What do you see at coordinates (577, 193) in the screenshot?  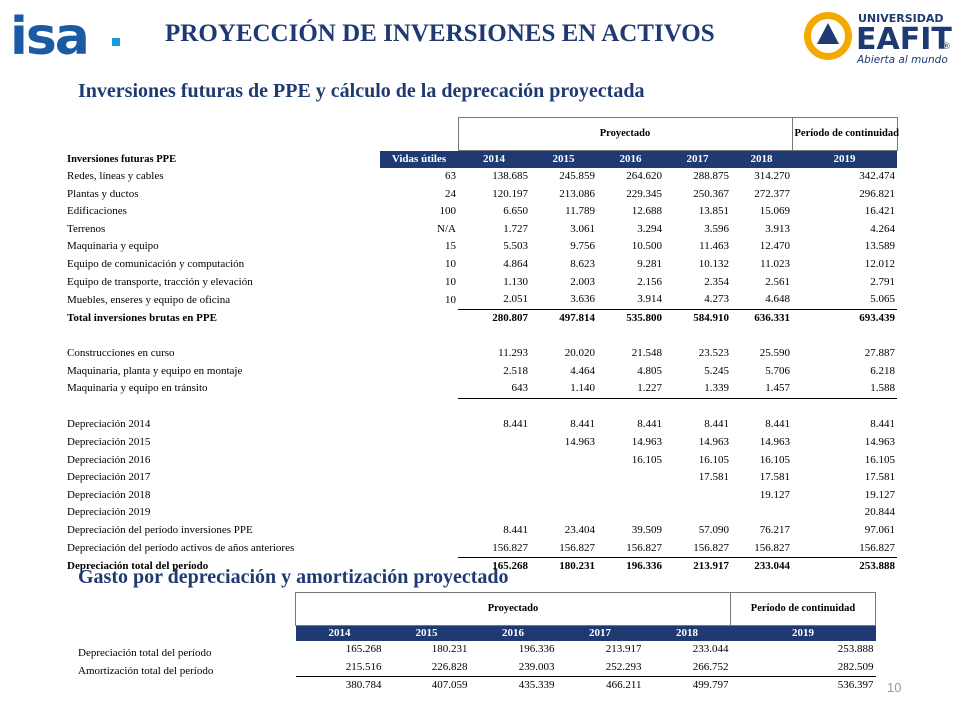 I see `value-cell: 213.086` at bounding box center [577, 193].